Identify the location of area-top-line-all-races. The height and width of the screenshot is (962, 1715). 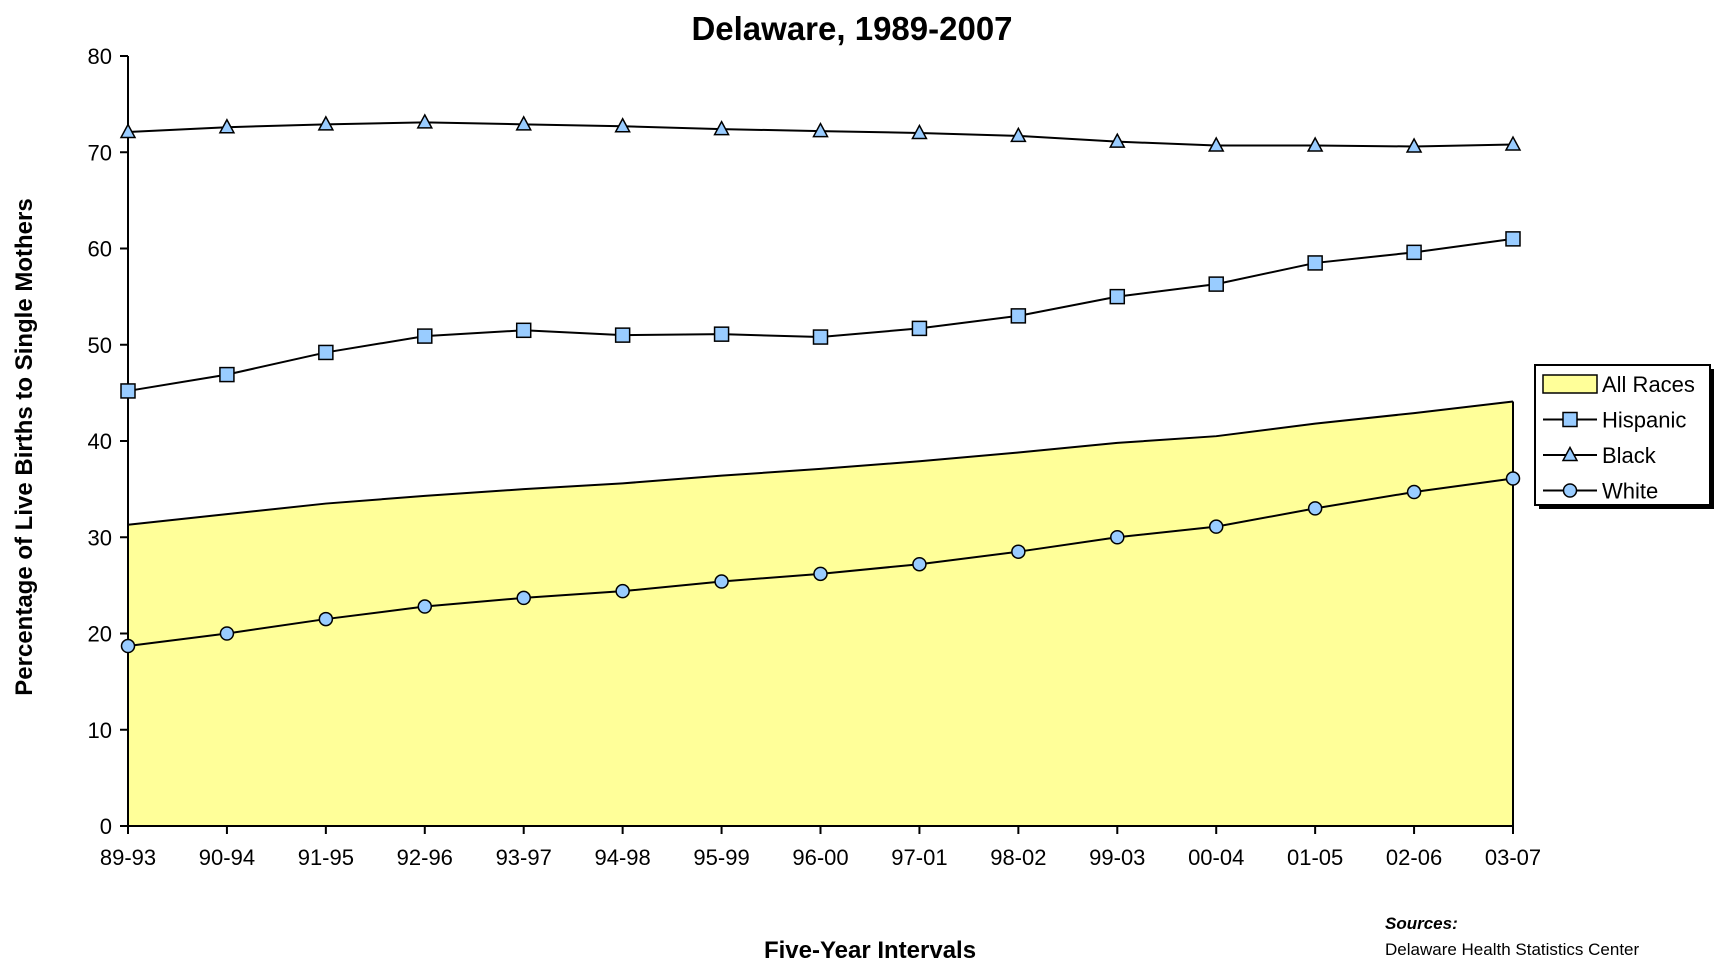
(820, 463).